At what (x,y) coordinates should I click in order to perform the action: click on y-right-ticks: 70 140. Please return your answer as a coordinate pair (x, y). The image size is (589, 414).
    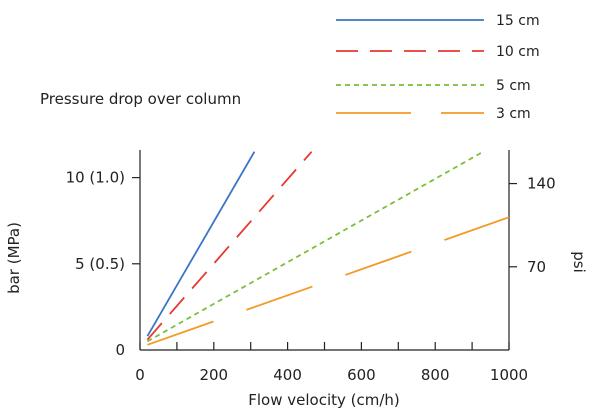
    Looking at the image, I should click on (532, 225).